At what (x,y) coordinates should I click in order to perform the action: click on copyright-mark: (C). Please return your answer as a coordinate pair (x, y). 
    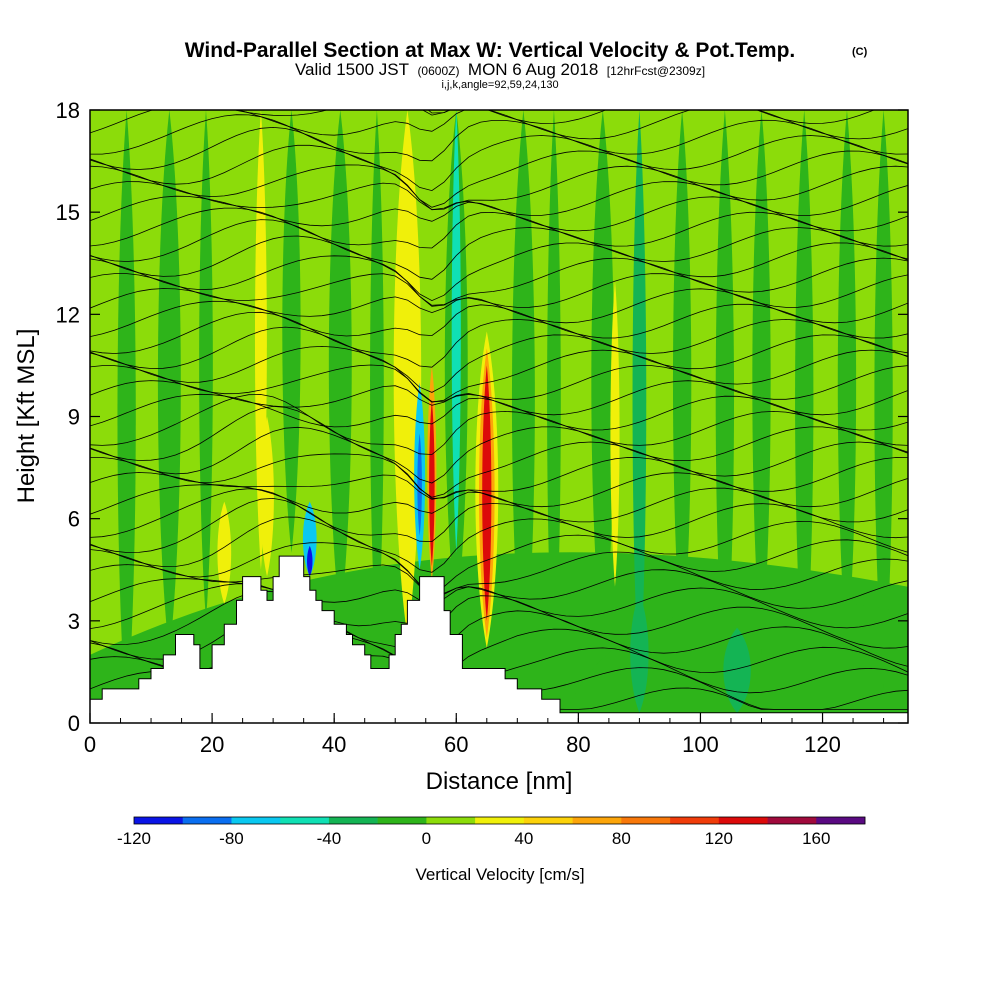
    Looking at the image, I should click on (860, 52).